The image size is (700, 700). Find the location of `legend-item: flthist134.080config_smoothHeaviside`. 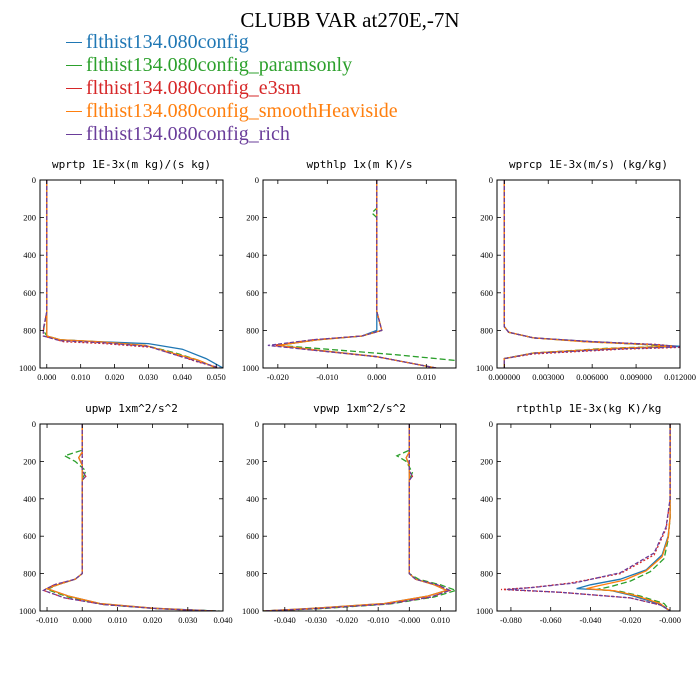

legend-item: flthist134.080config_smoothHeaviside is located at coordinates (232, 111).